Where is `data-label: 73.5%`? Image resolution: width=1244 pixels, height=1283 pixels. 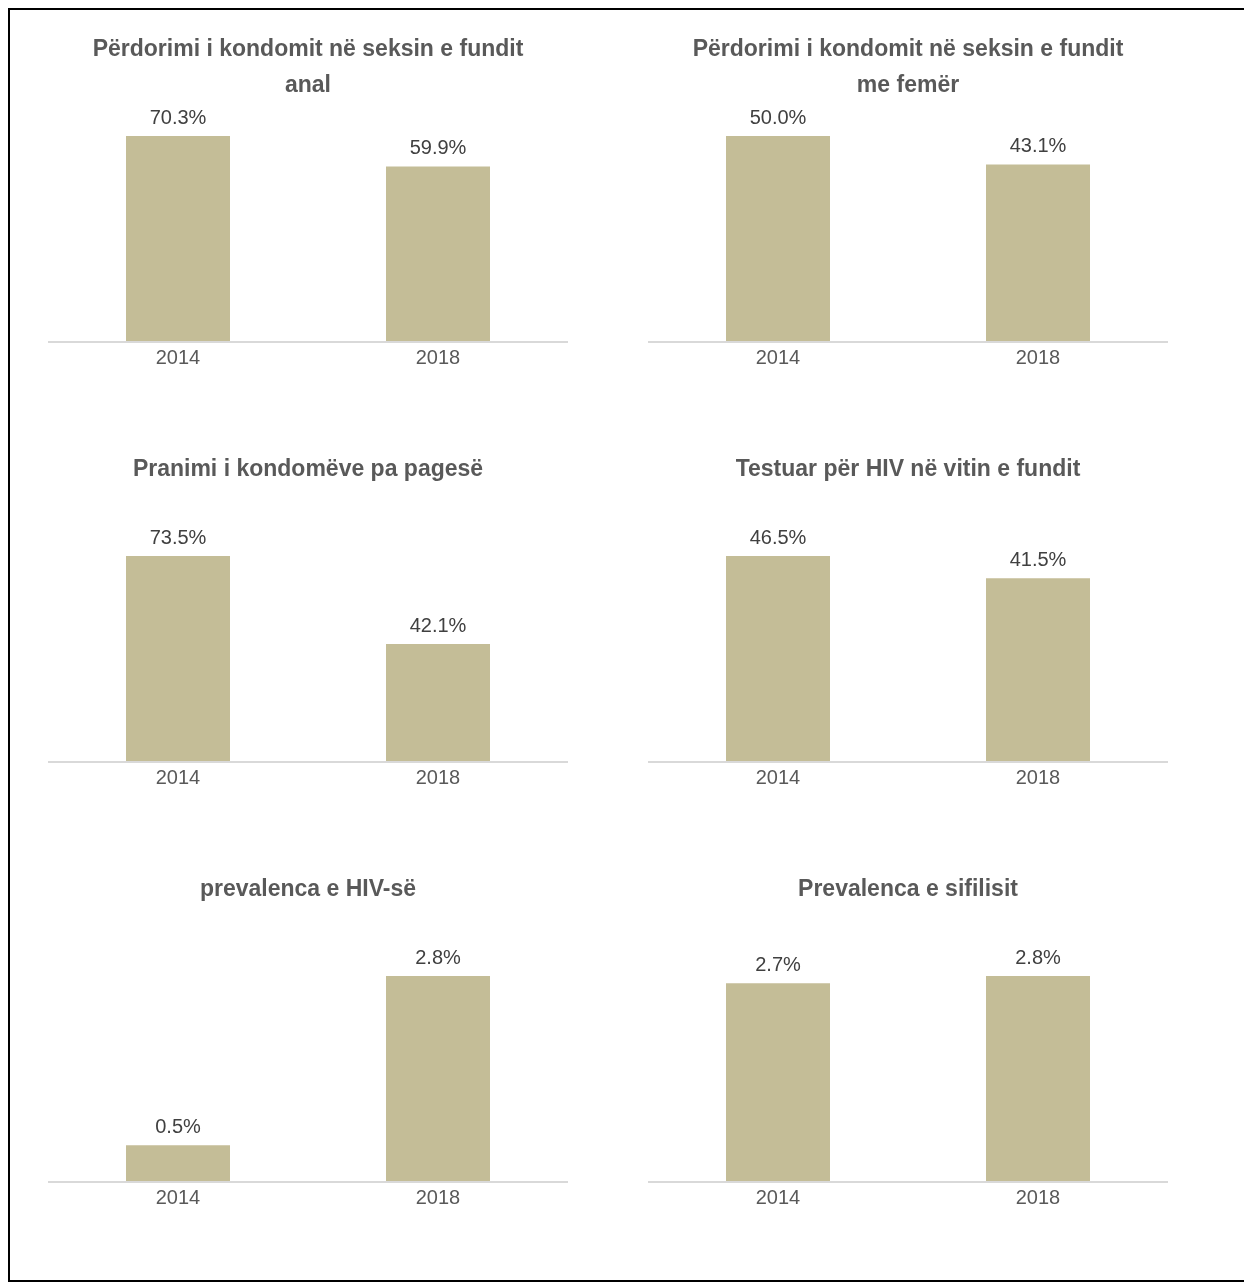 data-label: 73.5% is located at coordinates (178, 537).